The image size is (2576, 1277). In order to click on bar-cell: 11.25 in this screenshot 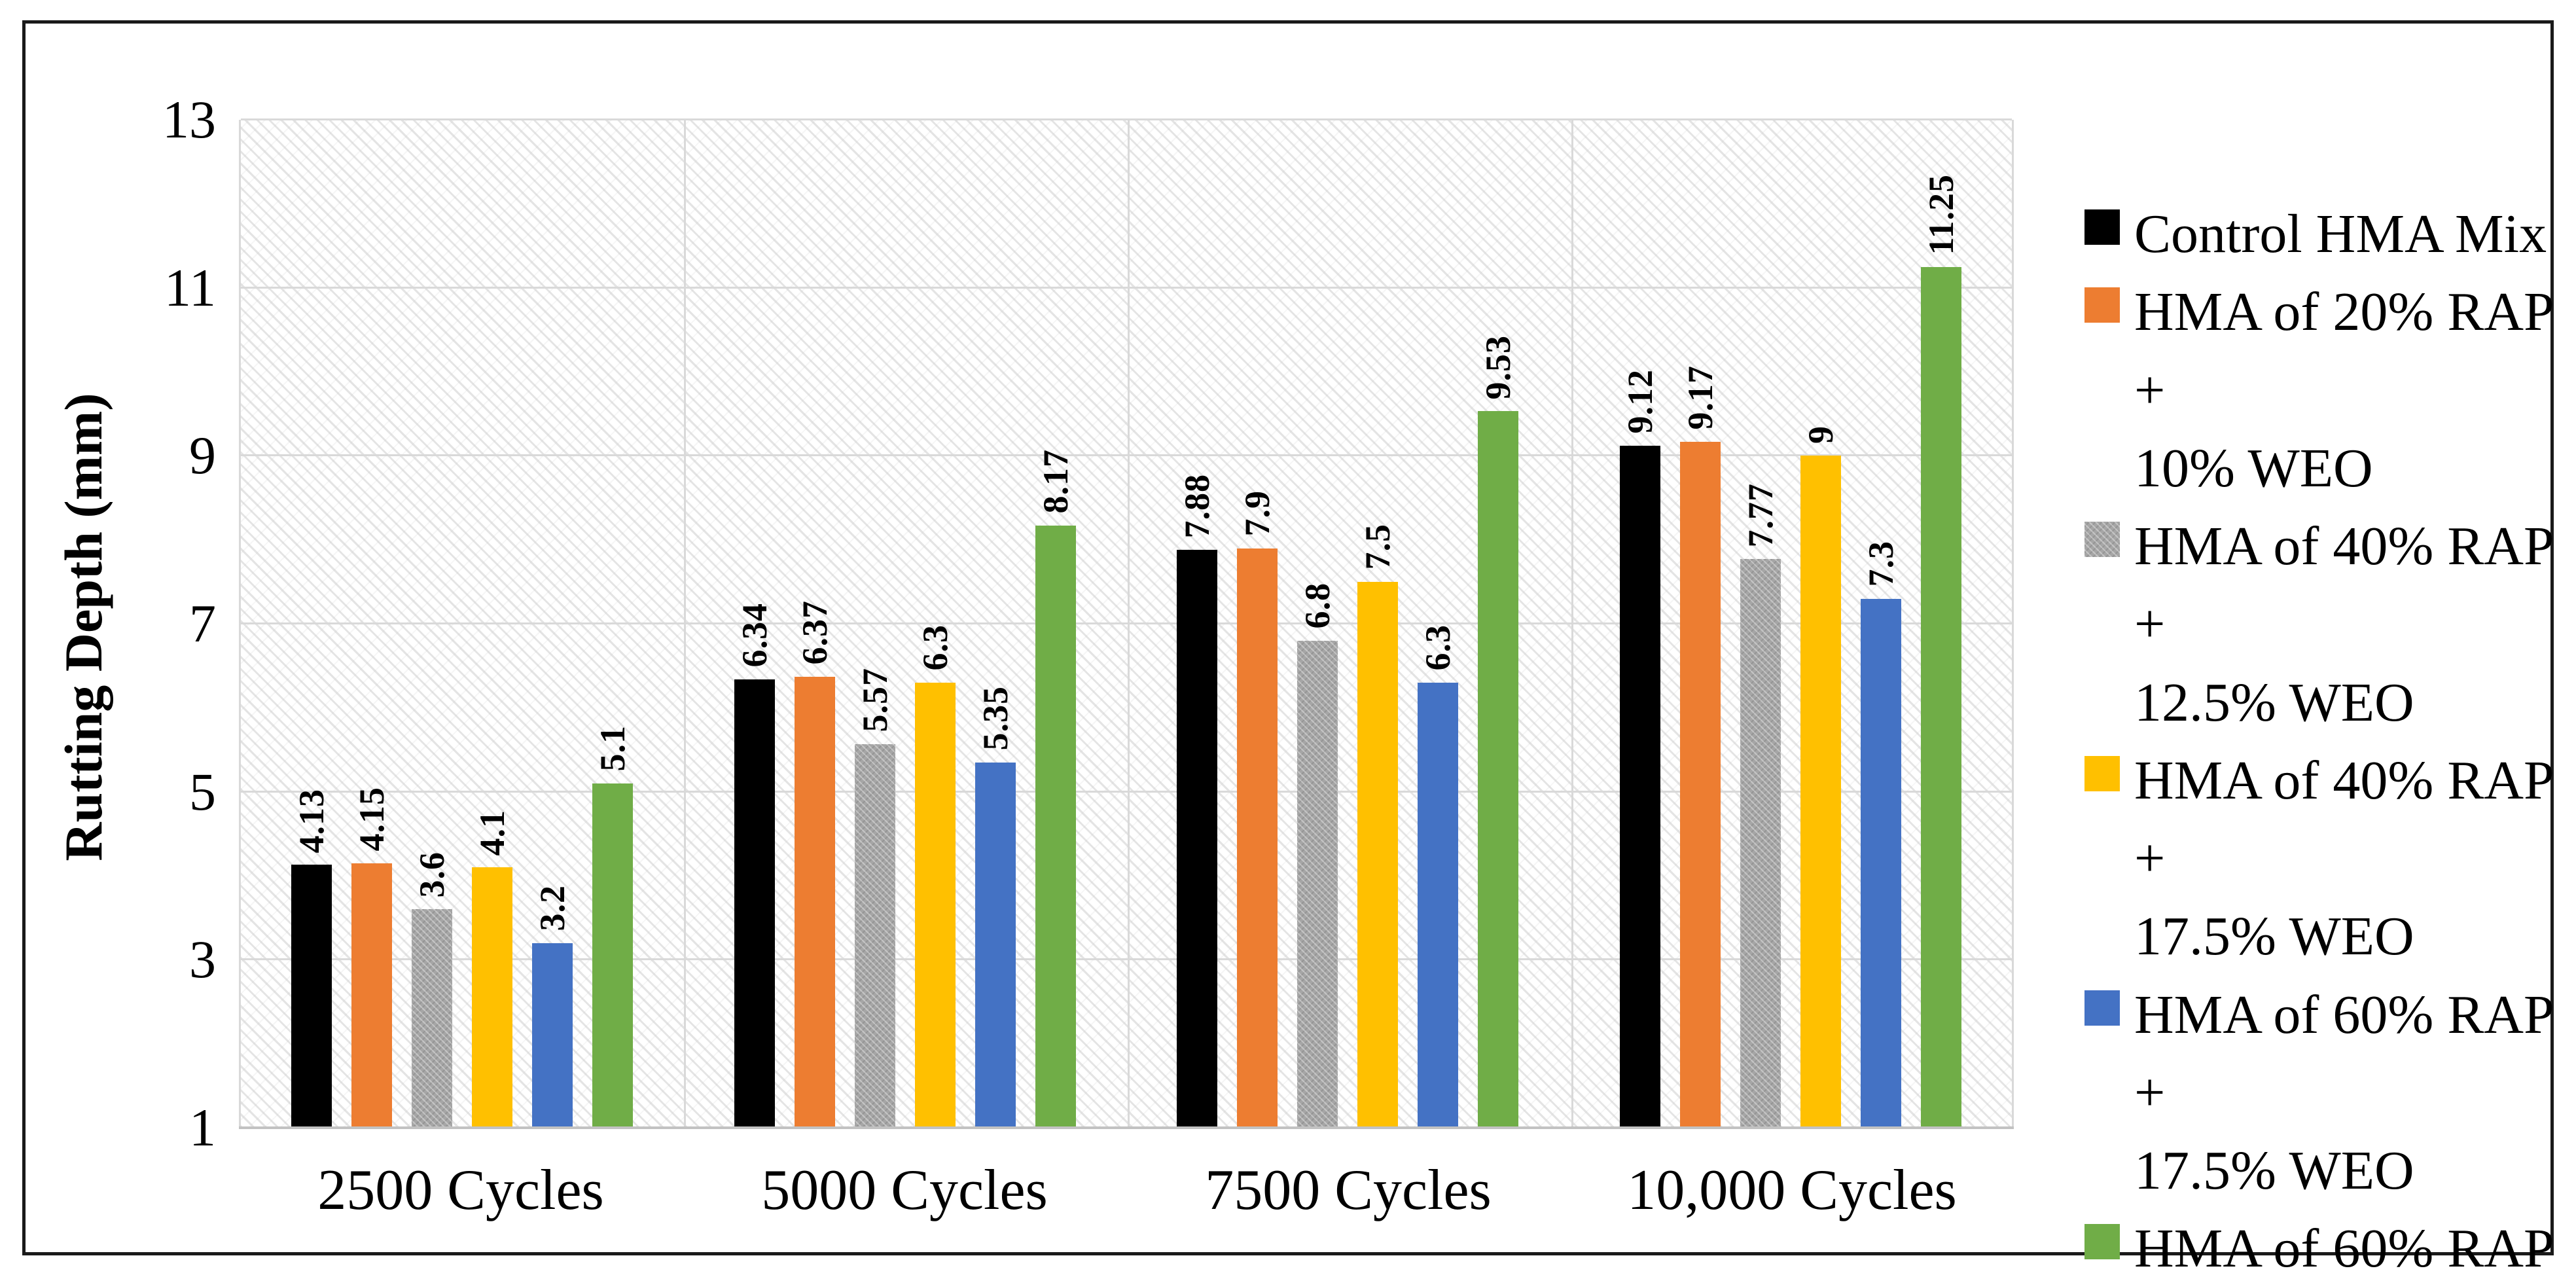, I will do `click(1940, 624)`.